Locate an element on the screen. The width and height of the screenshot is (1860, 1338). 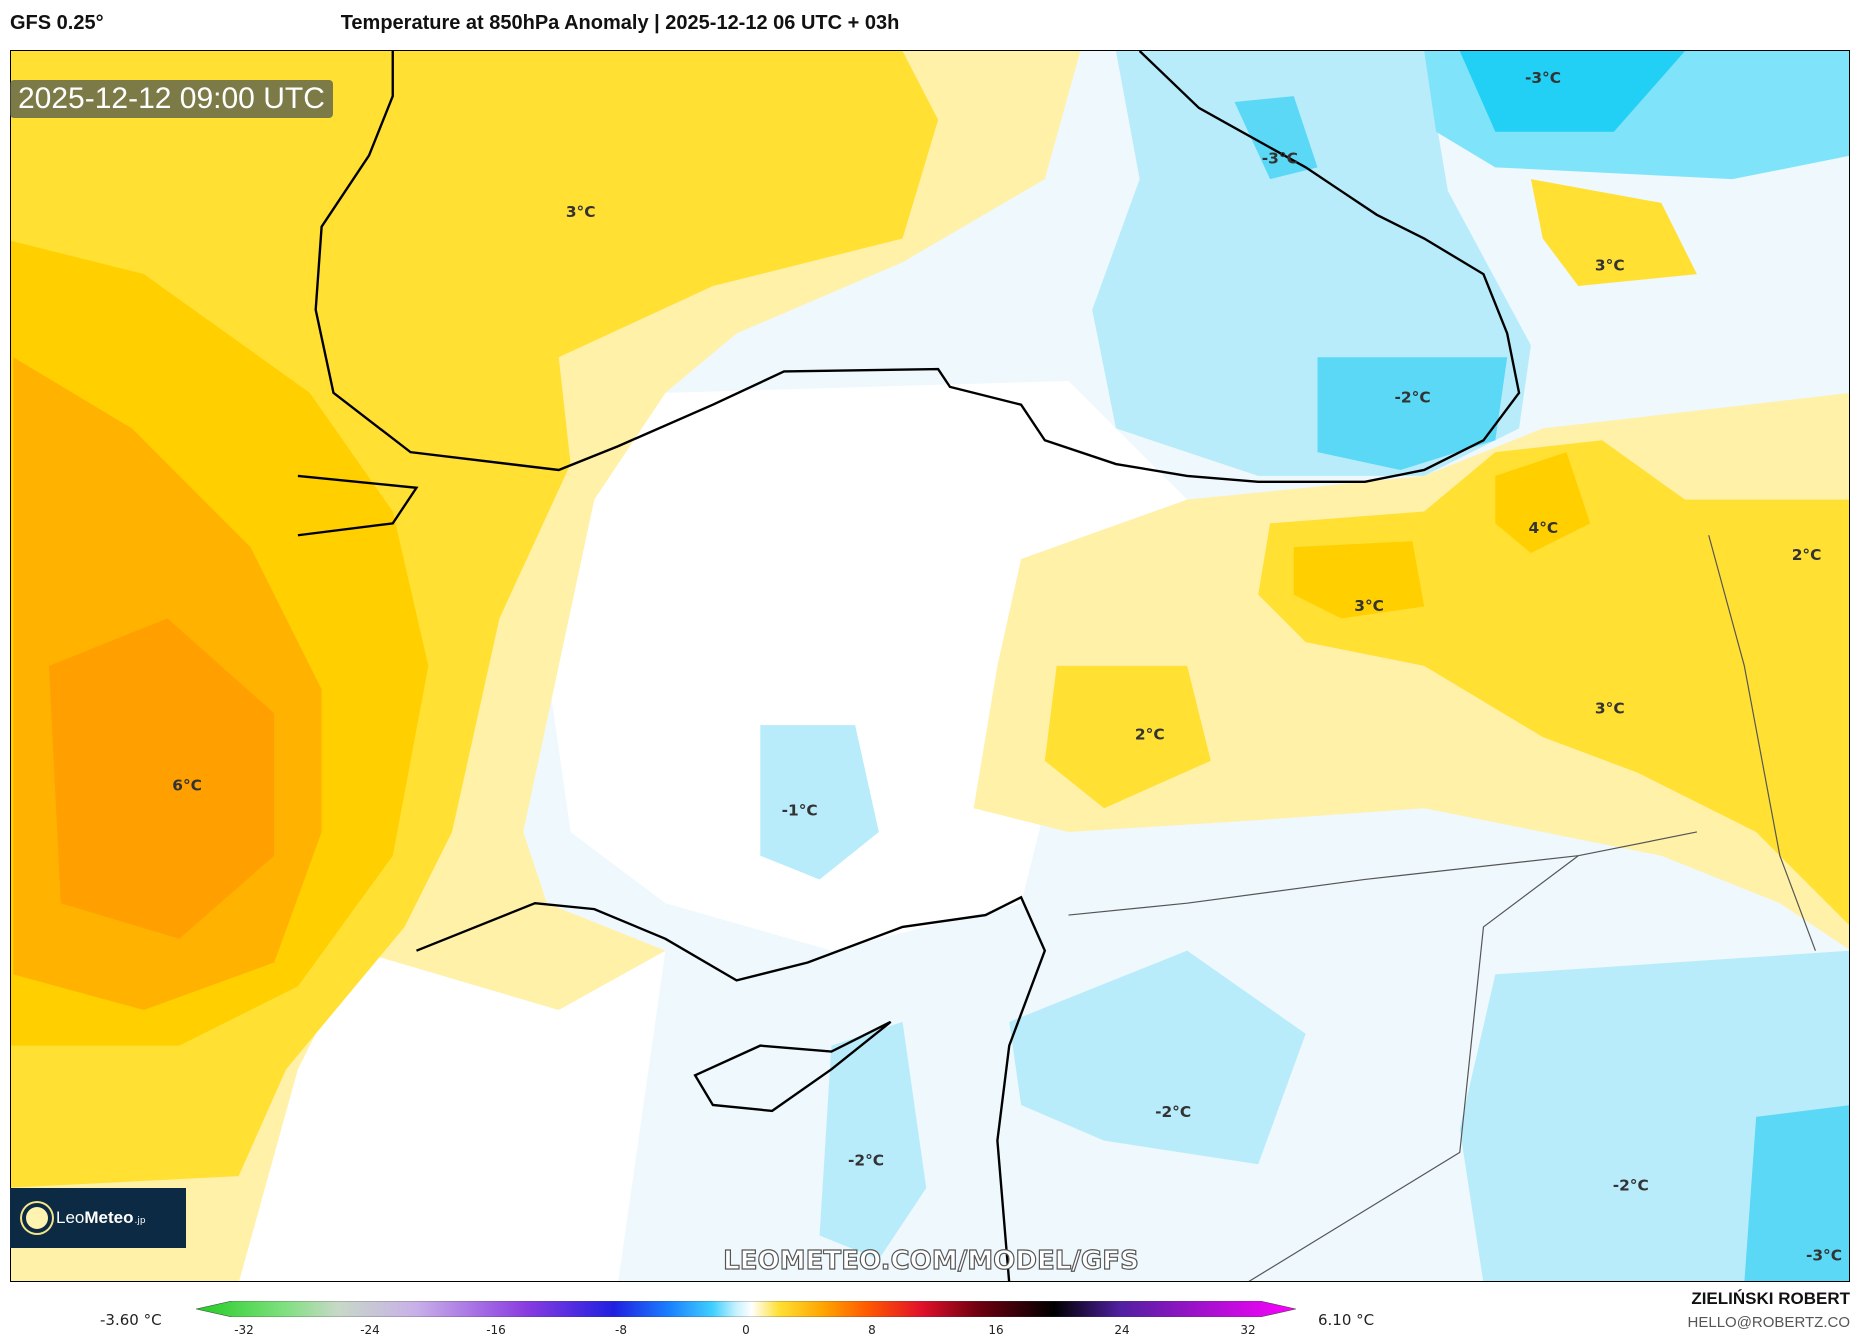
max-value-label: 6.10 °C is located at coordinates (1346, 1320).